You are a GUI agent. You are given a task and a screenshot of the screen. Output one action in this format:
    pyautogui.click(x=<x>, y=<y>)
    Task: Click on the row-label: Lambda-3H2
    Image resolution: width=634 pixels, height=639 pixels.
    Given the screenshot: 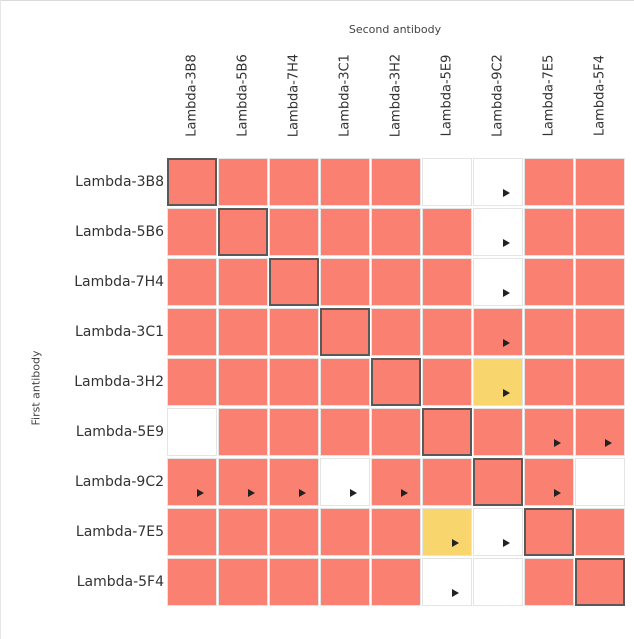 What is the action you would take?
    pyautogui.click(x=119, y=382)
    